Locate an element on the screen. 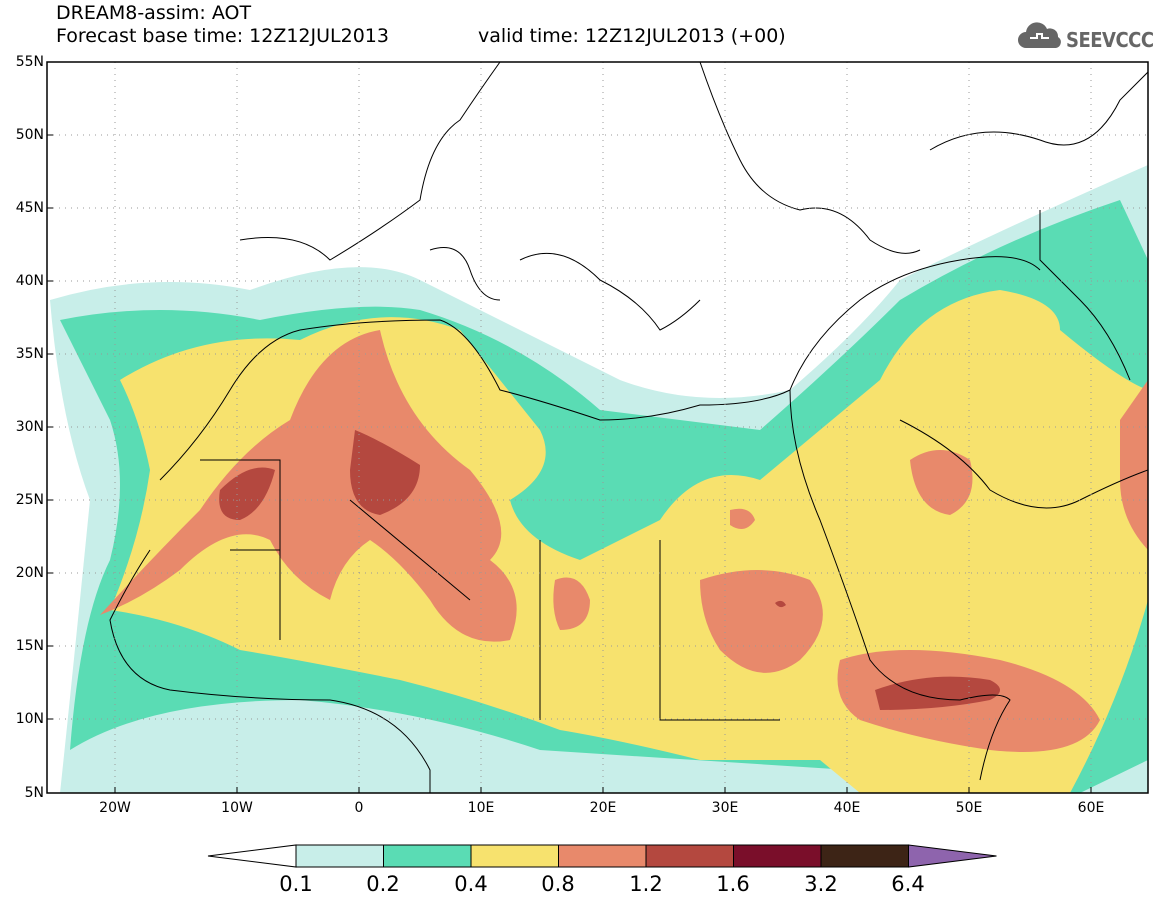 This screenshot has width=1165, height=905. colorbar-label: 0.4 is located at coordinates (471, 884).